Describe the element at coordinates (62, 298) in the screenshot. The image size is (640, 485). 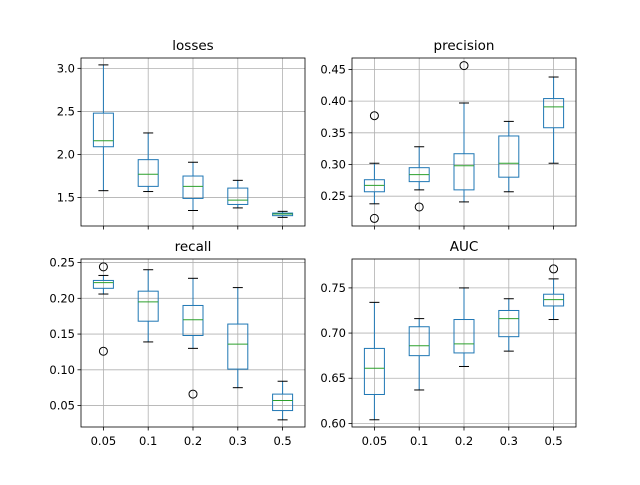
I see `y-tick-label: 0.20` at that location.